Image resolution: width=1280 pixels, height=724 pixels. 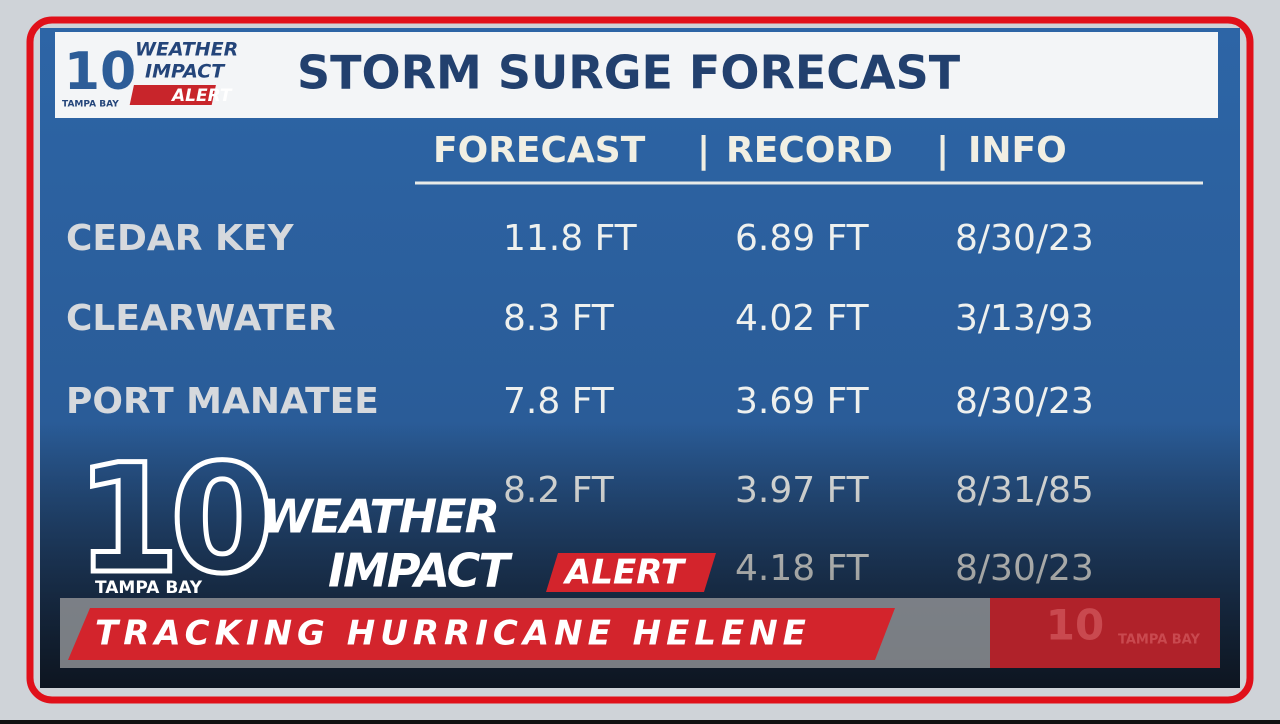 I want to click on banner, so click(x=481, y=634).